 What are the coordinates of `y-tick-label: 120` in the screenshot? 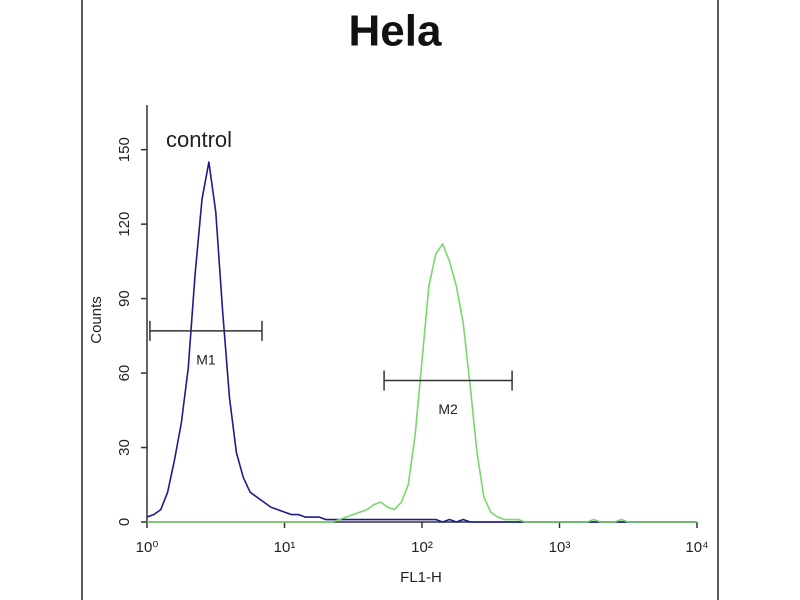 It's located at (124, 224).